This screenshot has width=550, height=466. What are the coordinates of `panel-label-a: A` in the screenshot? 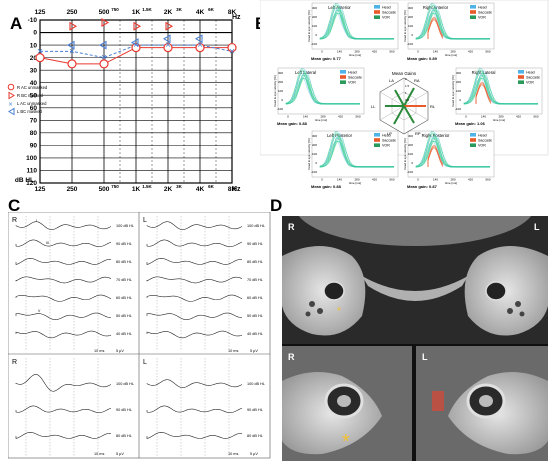 It's located at (16, 23).